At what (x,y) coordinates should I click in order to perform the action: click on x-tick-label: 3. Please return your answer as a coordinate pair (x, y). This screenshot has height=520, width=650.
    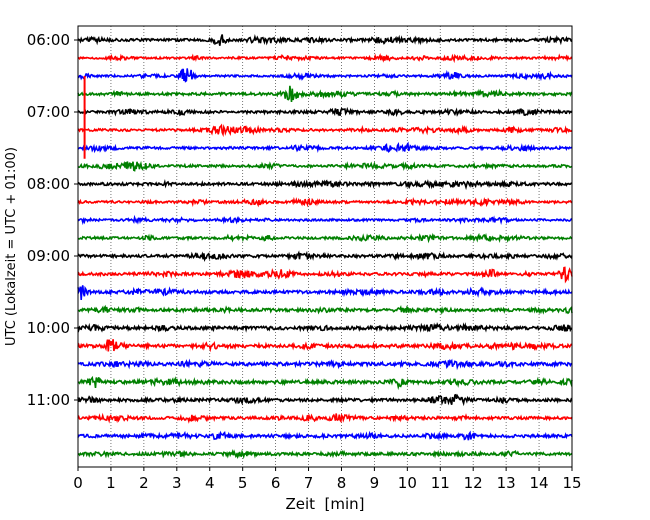
    Looking at the image, I should click on (177, 483).